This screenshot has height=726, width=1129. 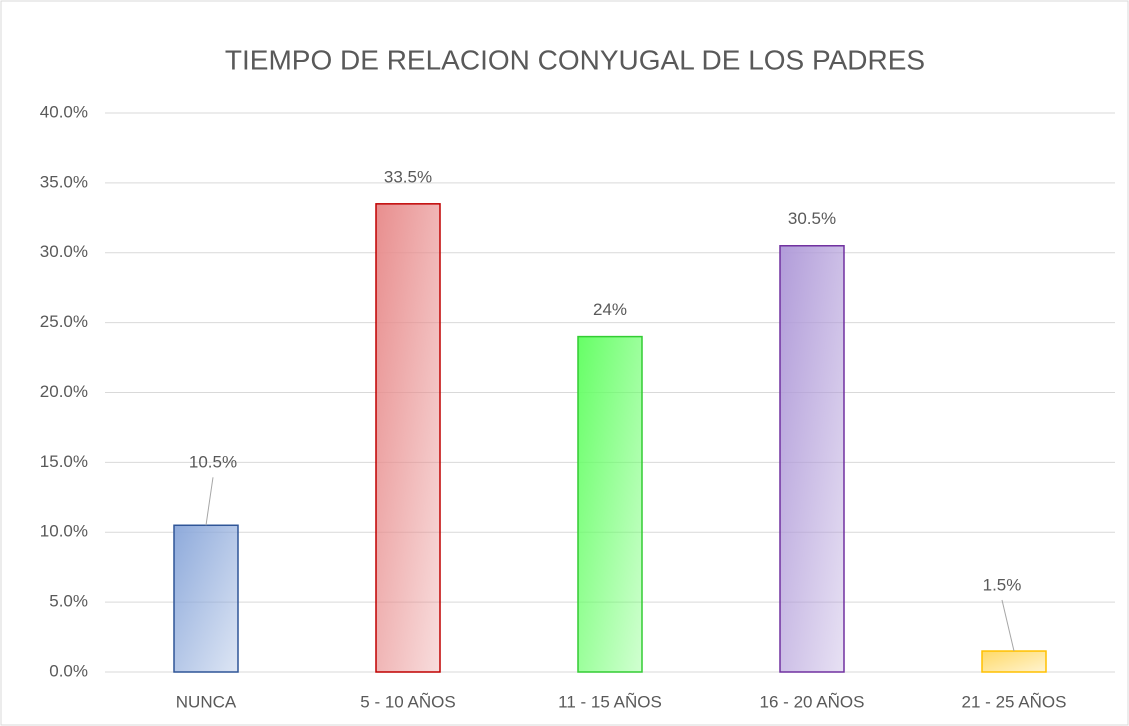 What do you see at coordinates (64, 111) in the screenshot?
I see `y-tick-label: 40.0%` at bounding box center [64, 111].